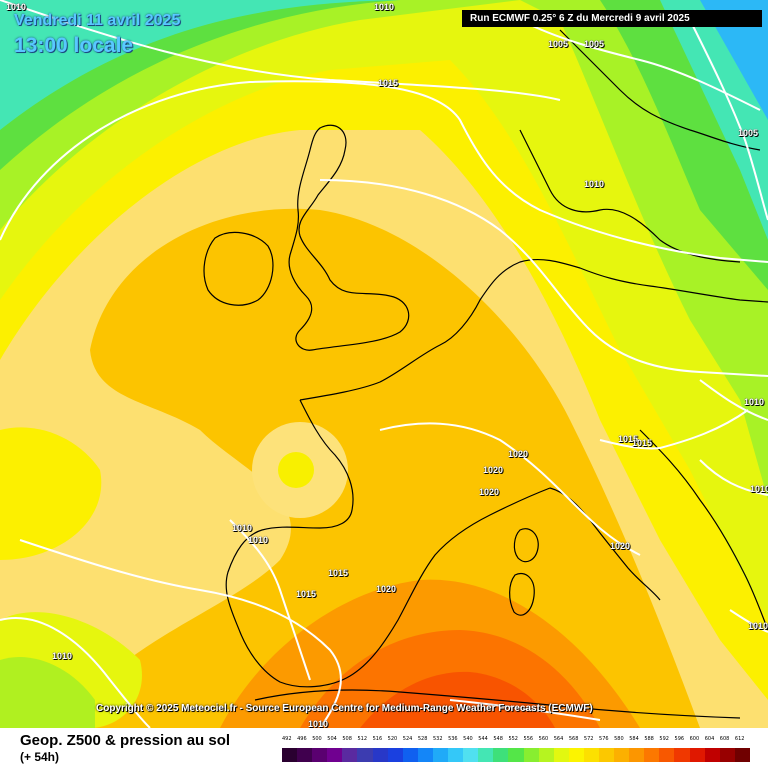 This screenshot has width=768, height=768. Describe the element at coordinates (362, 739) in the screenshot. I see `scale-label: 512` at that location.